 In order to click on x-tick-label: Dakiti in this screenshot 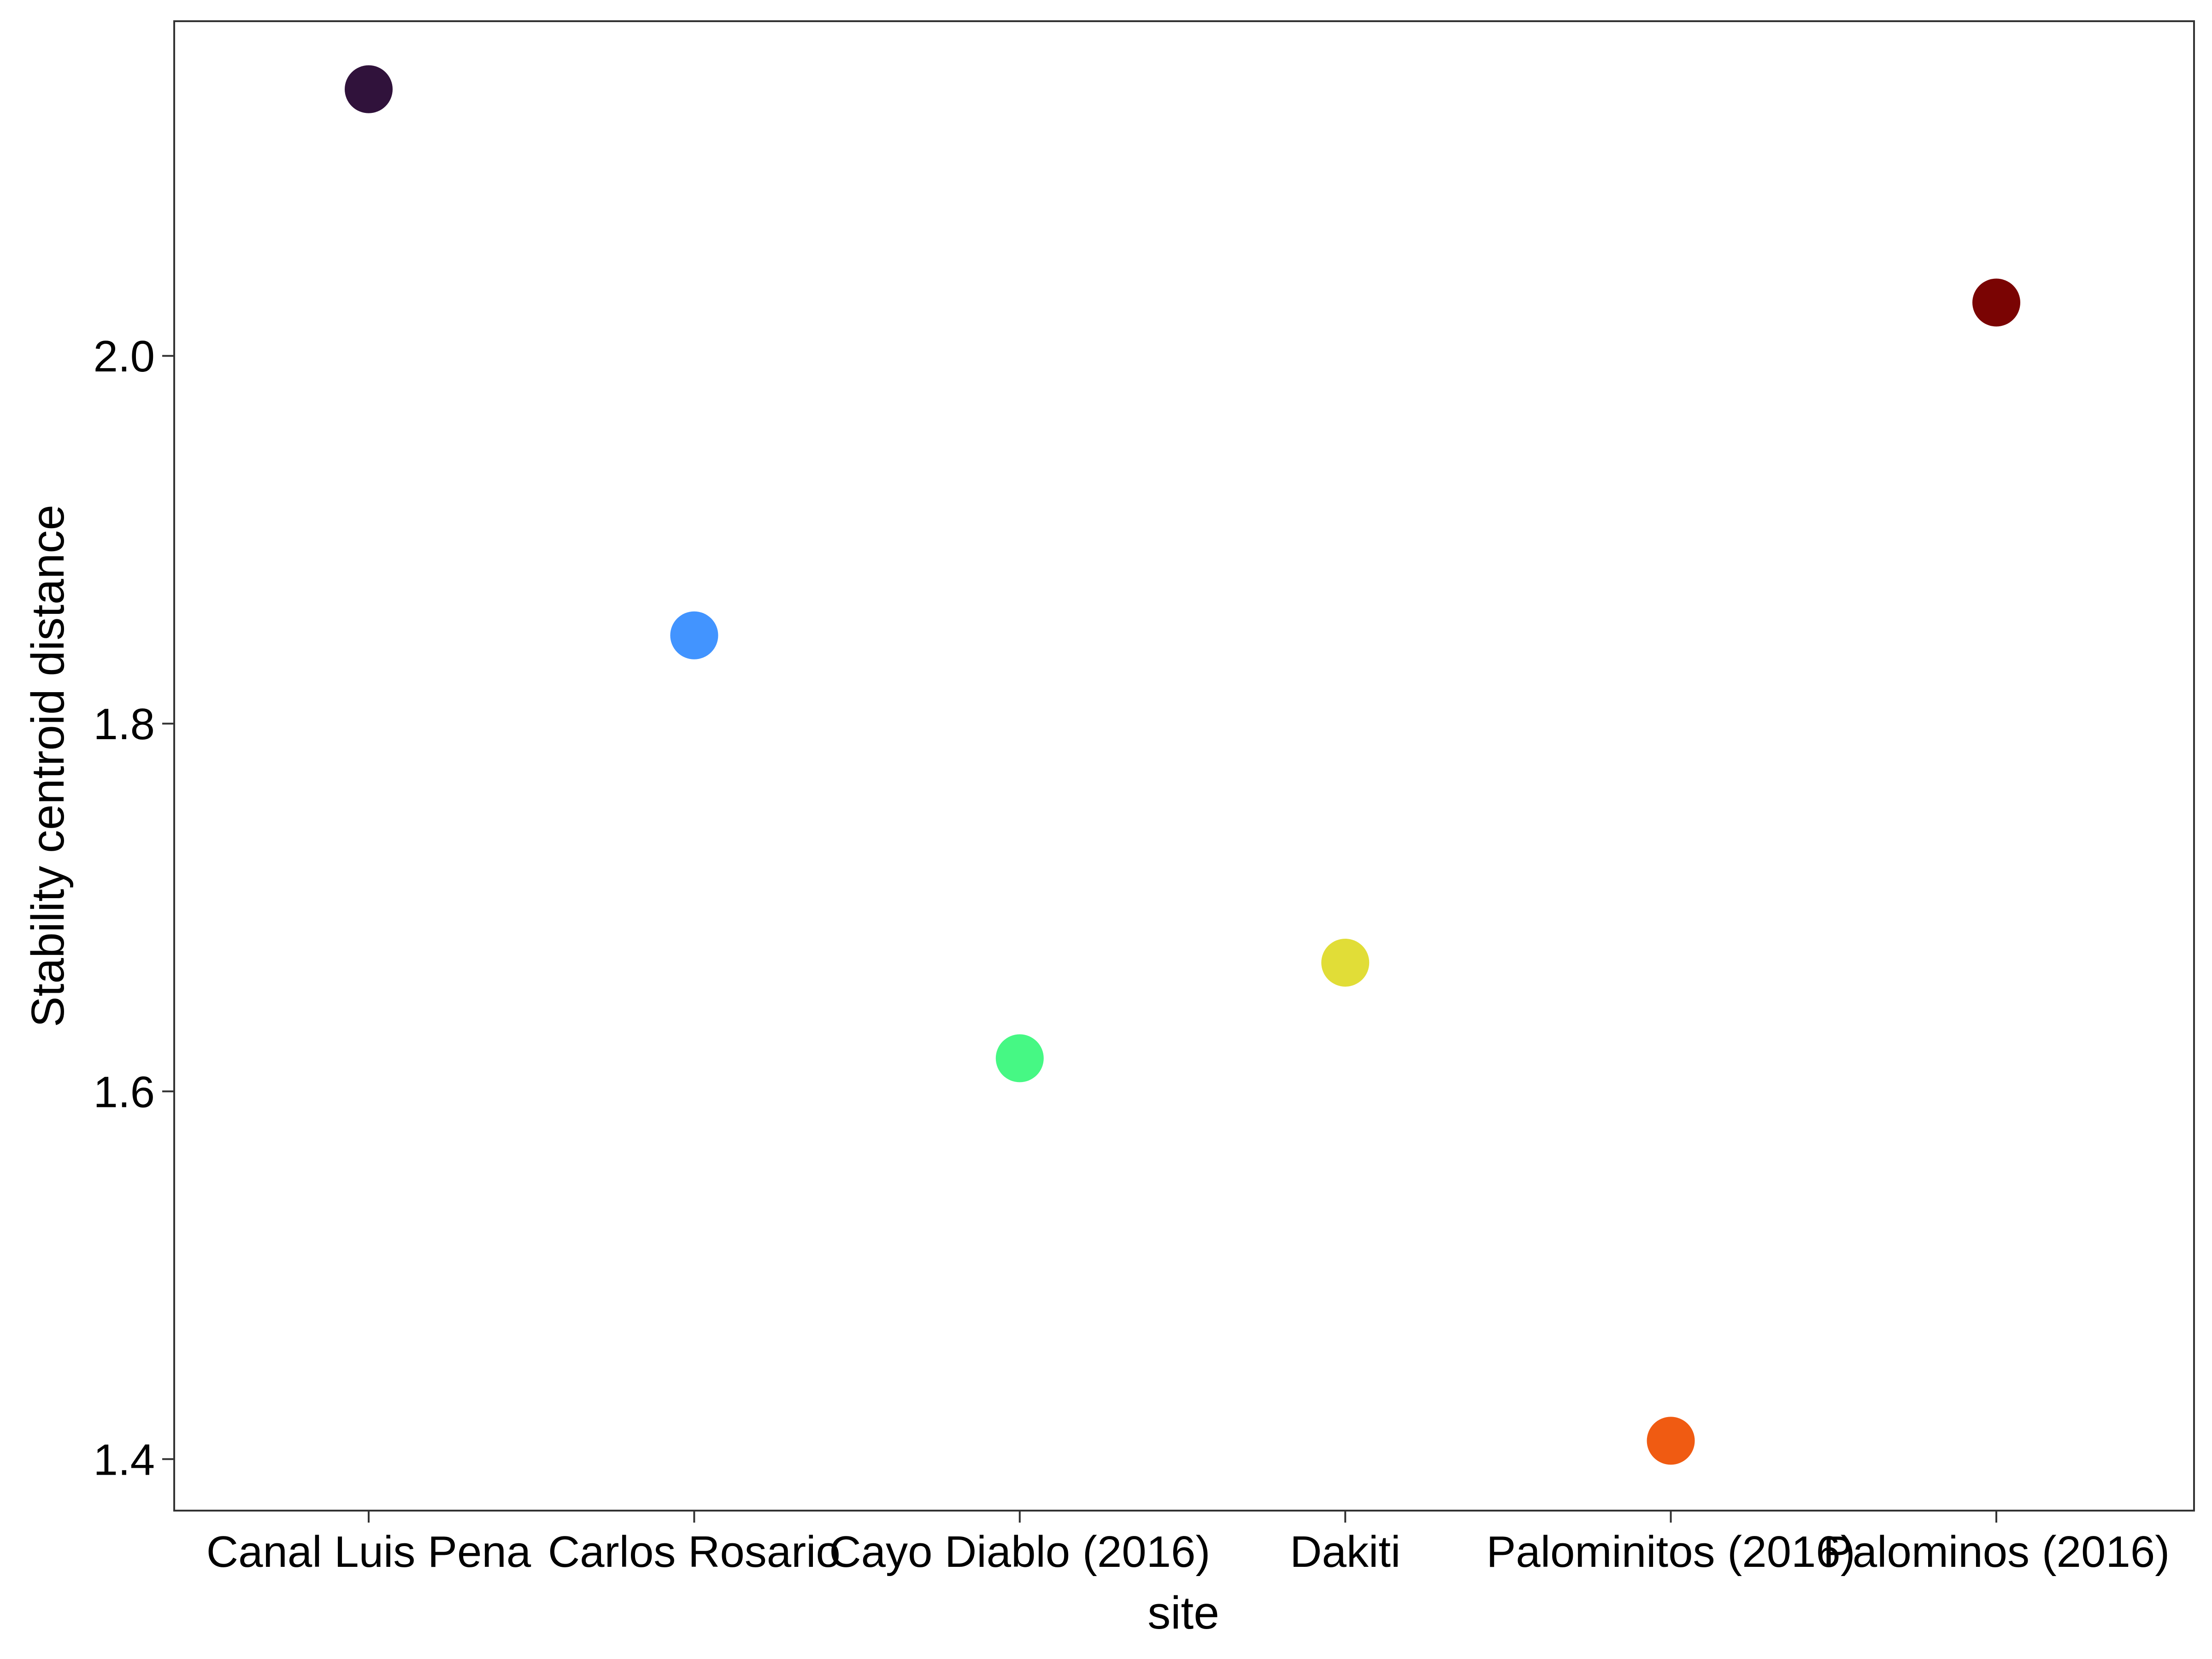, I will do `click(1345, 1552)`.